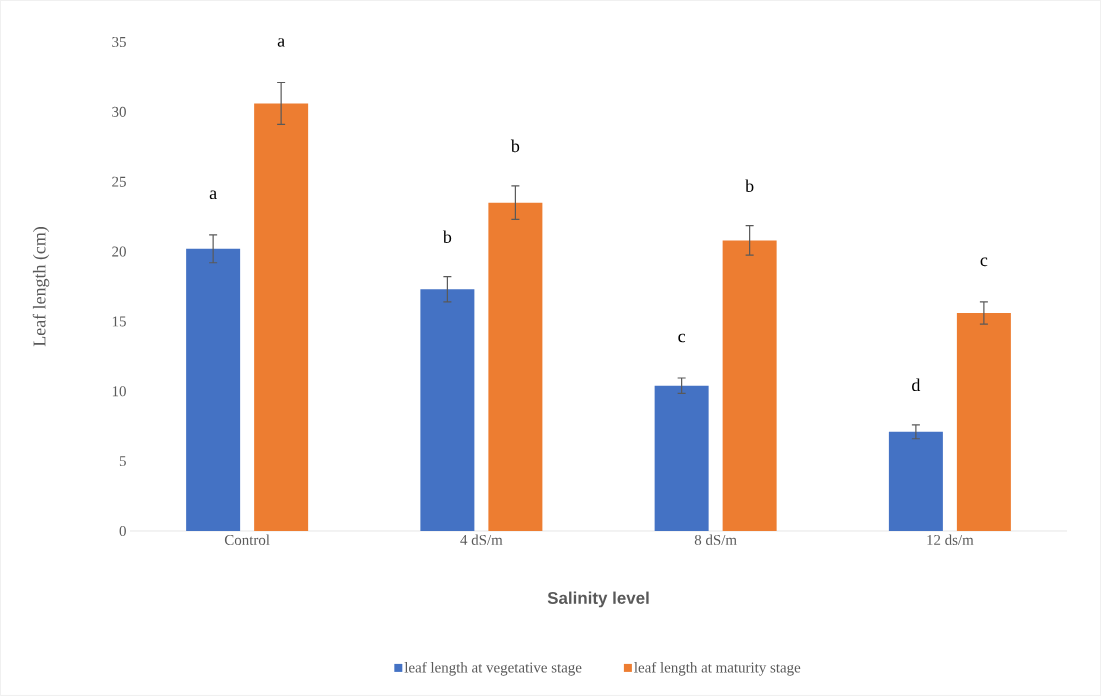 This screenshot has width=1101, height=696. Describe the element at coordinates (715, 540) in the screenshot. I see `x-tick-label: 8 dS/m` at that location.